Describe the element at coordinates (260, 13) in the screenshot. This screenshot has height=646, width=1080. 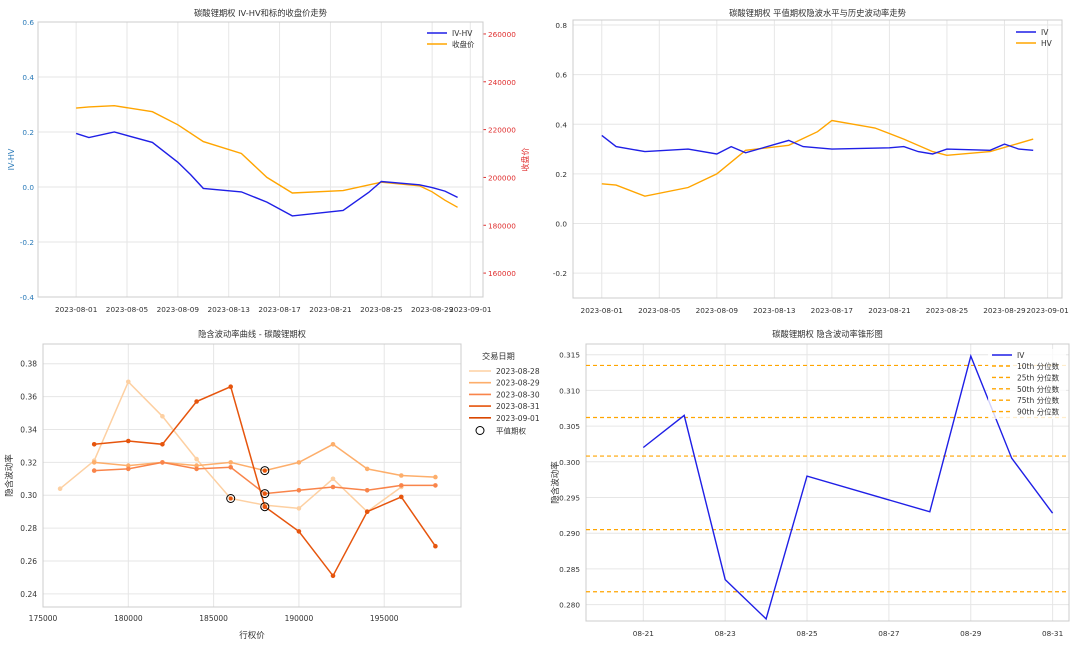
I see `chart-title: 碳酸锂期权 IV-HV和标的收盘价走势` at that location.